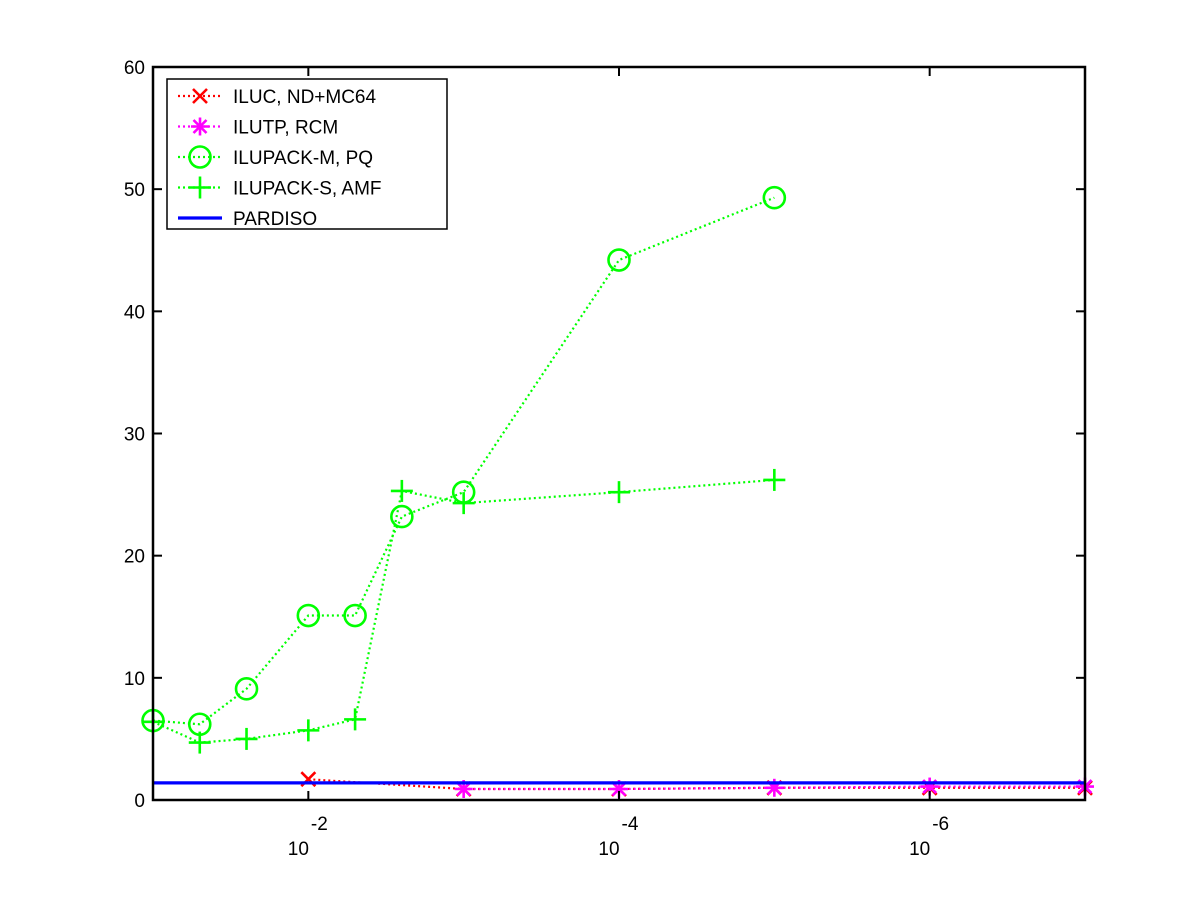 This screenshot has width=1200, height=900. I want to click on legend-label: ILUPACK-S, AMF, so click(307, 189).